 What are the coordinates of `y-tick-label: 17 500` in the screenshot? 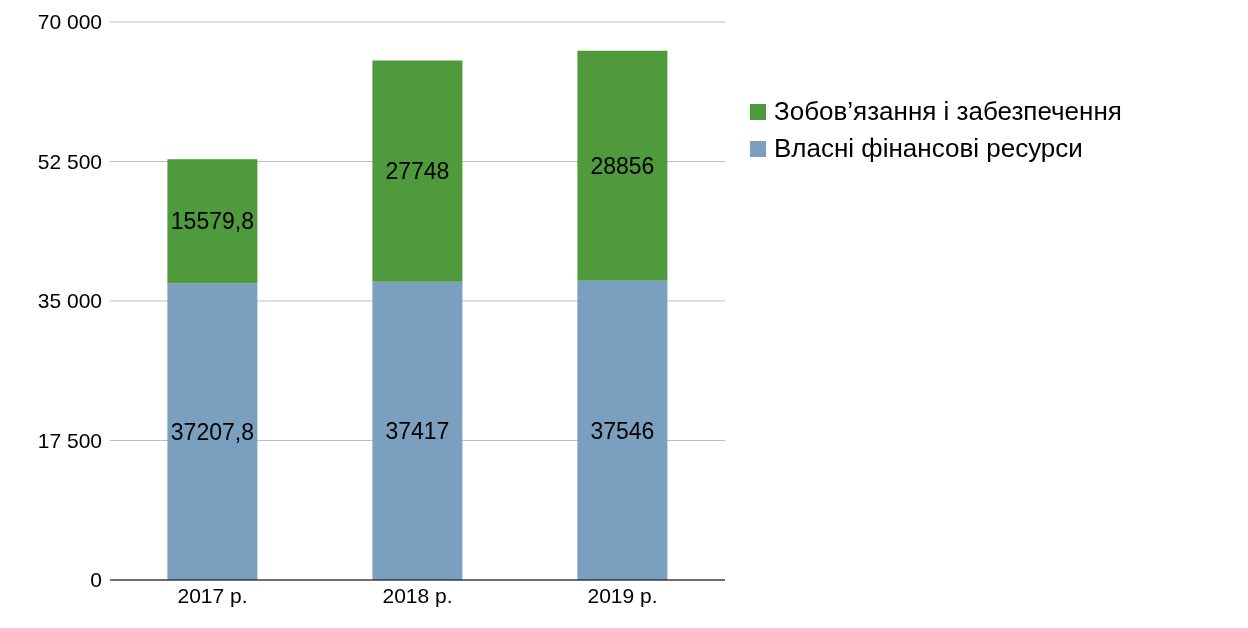 It's located at (69, 440).